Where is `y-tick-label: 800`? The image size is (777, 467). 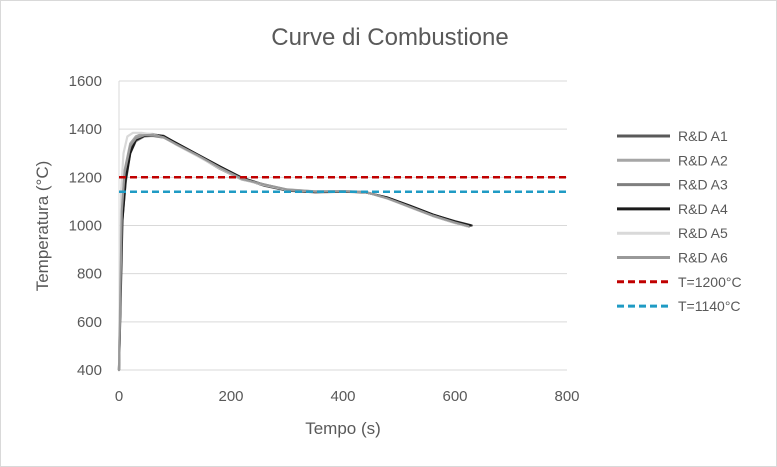 y-tick-label: 800 is located at coordinates (89, 274).